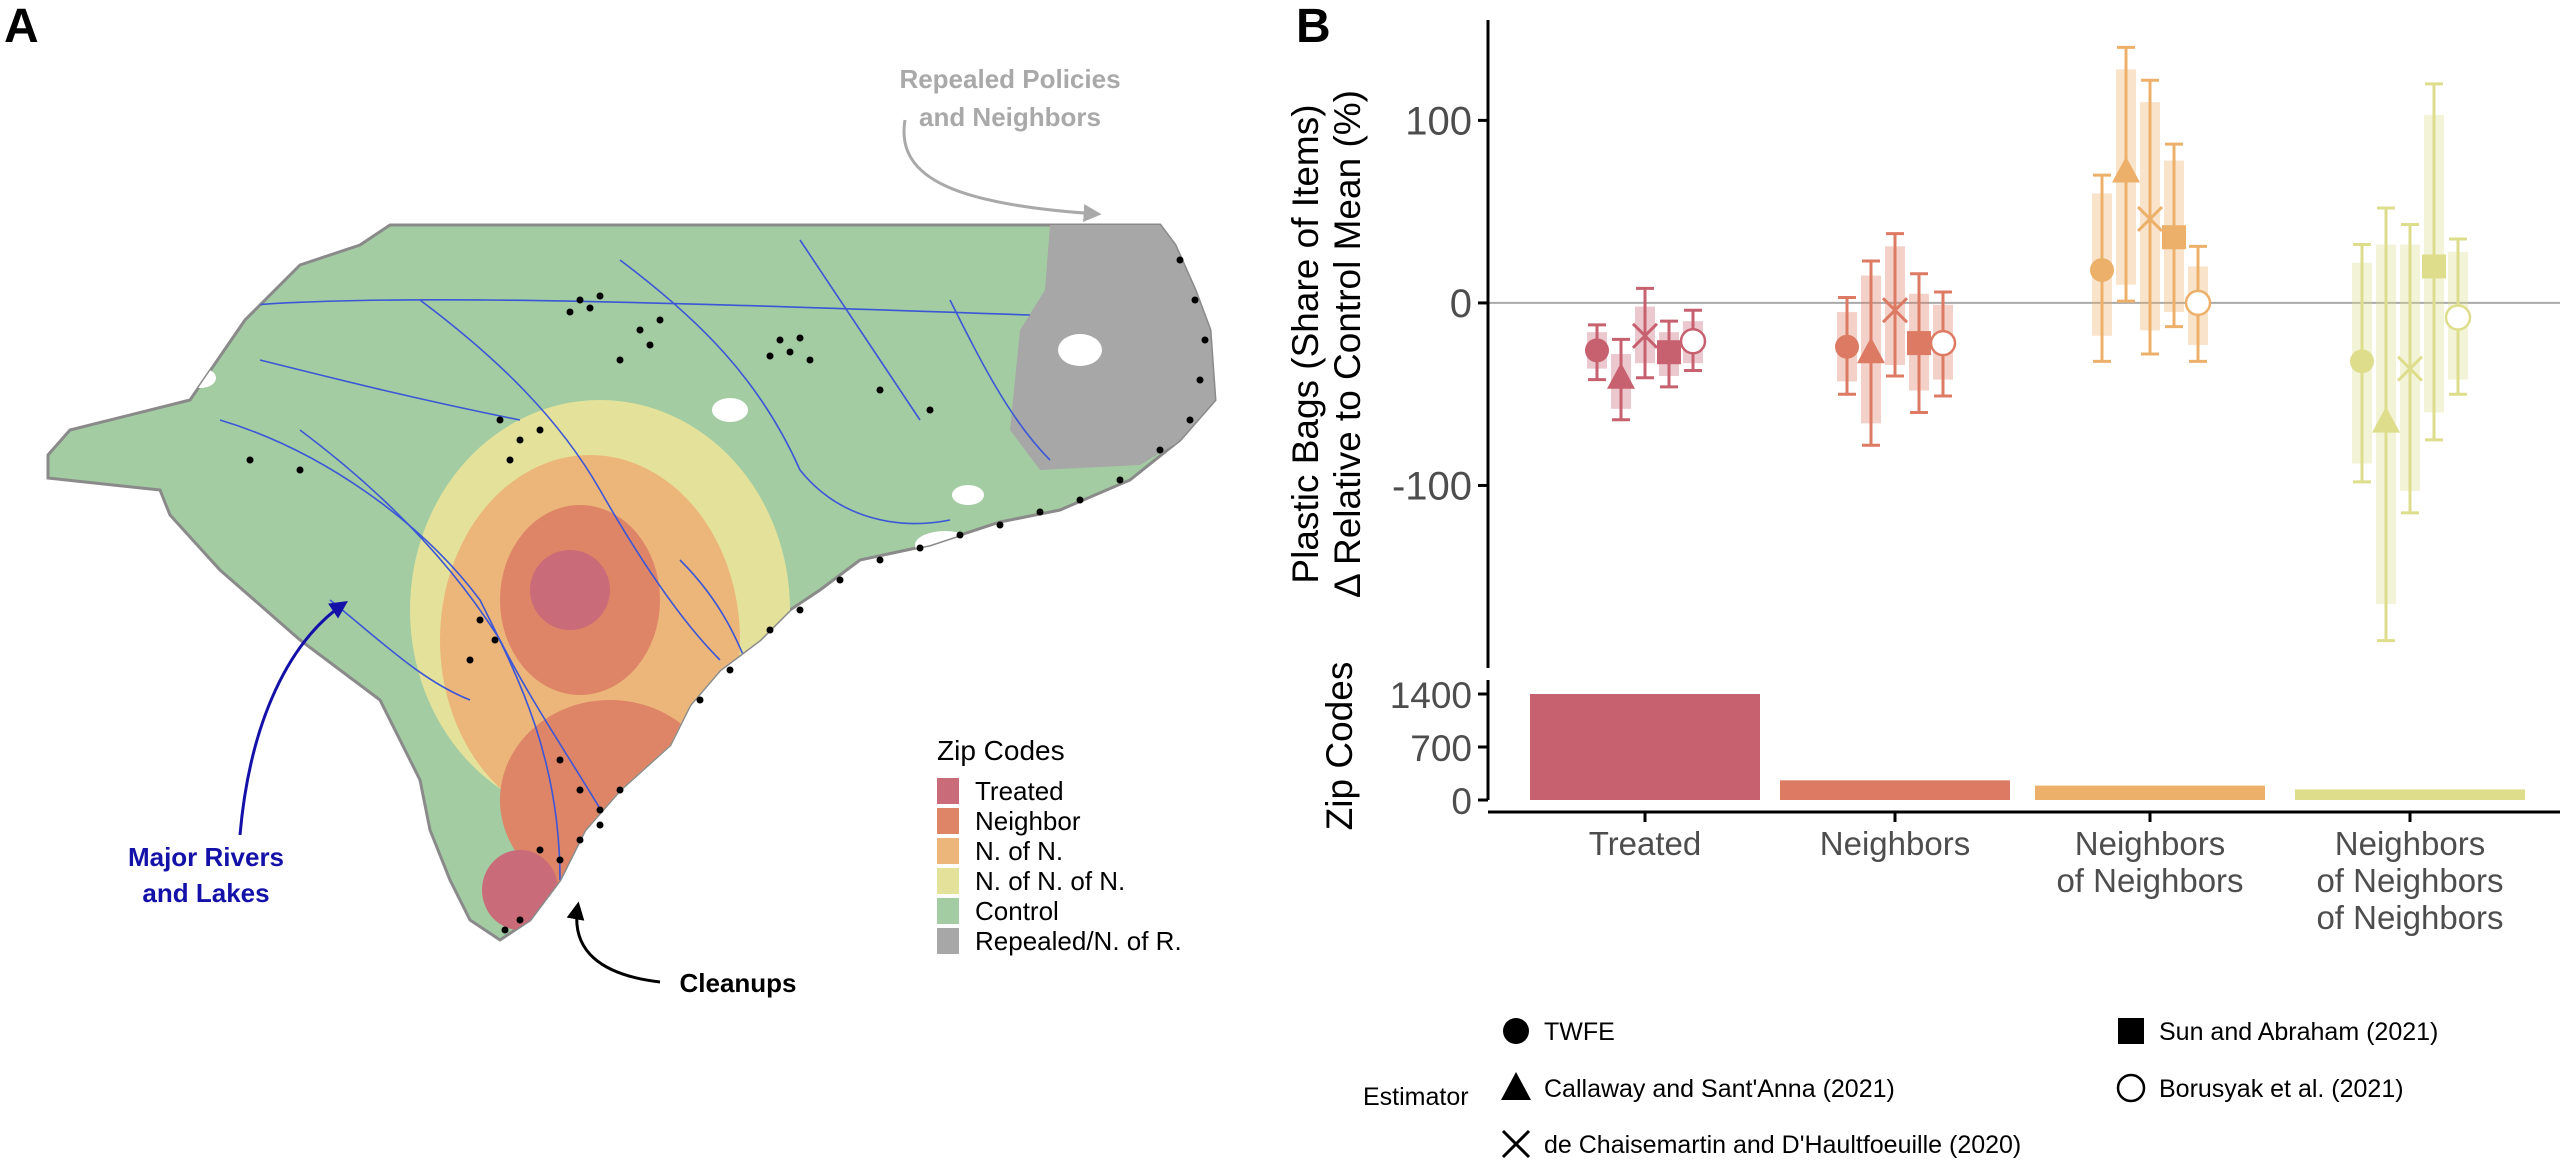  I want to click on map-legend-label-1: Neighbor, so click(1028, 821).